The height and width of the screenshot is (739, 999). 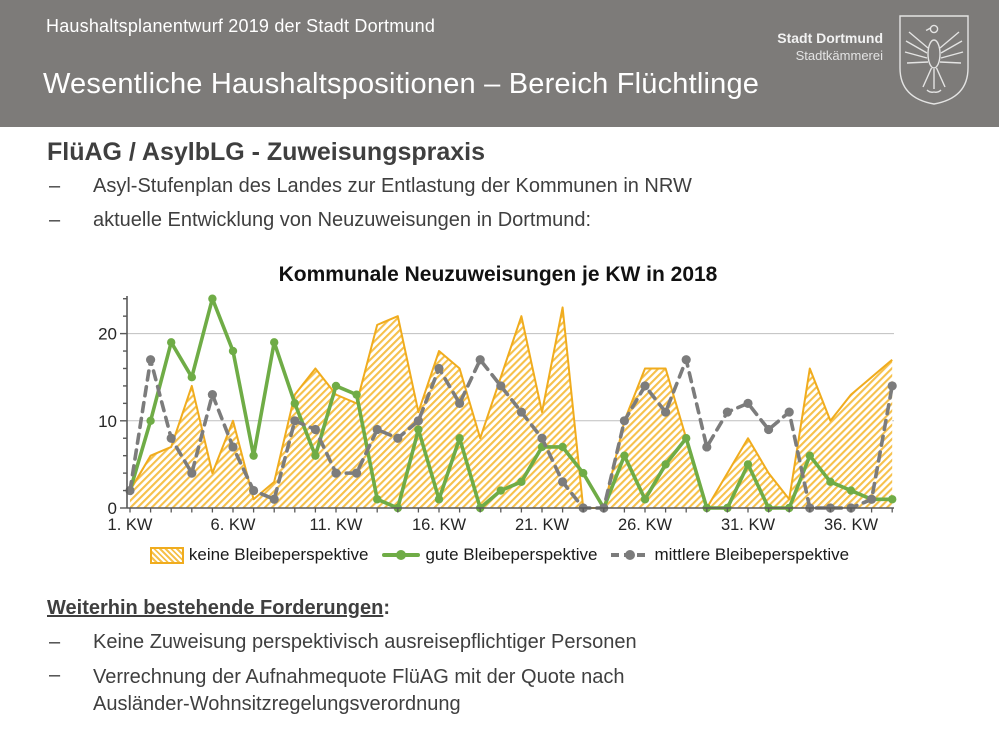 I want to click on chart-title: Kommunale Neuzuweisungen je KW in 2018, so click(x=498, y=274).